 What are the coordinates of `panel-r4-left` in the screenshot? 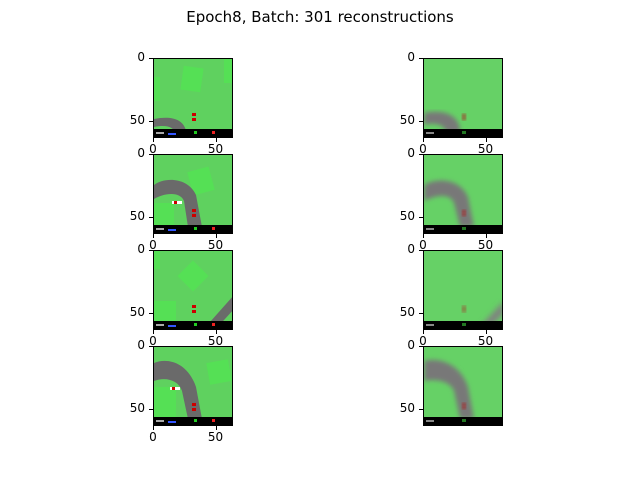 It's located at (193, 386).